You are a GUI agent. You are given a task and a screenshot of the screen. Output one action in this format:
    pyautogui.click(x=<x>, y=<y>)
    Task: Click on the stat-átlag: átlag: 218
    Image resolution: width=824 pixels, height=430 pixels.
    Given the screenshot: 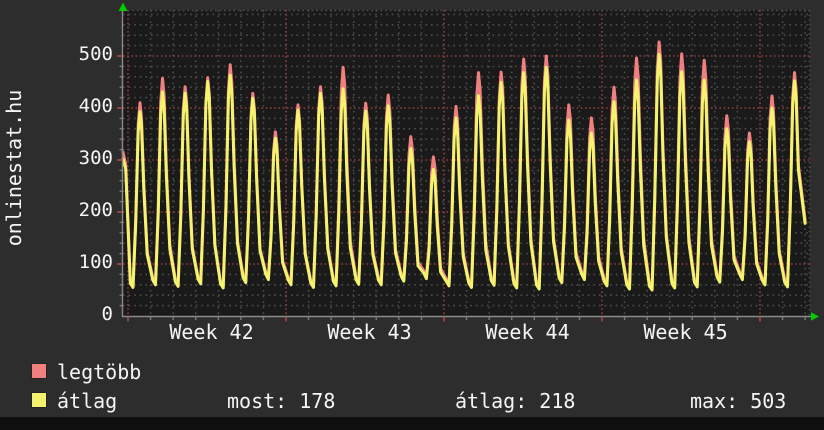 What is the action you would take?
    pyautogui.click(x=515, y=401)
    